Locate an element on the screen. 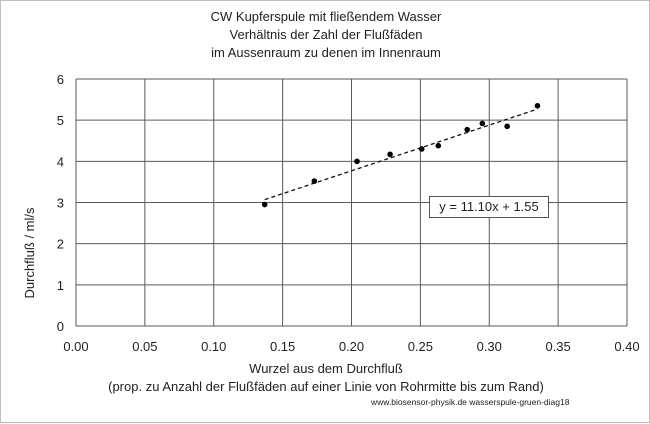 The width and height of the screenshot is (650, 424). y-tick-label: 0 is located at coordinates (60, 326).